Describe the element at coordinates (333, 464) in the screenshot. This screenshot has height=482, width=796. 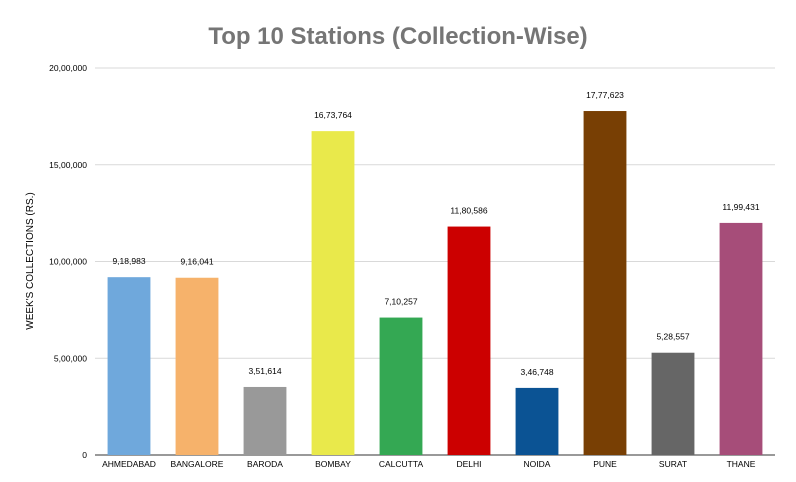
I see `x-tick-label-bombay: BOMBAY` at that location.